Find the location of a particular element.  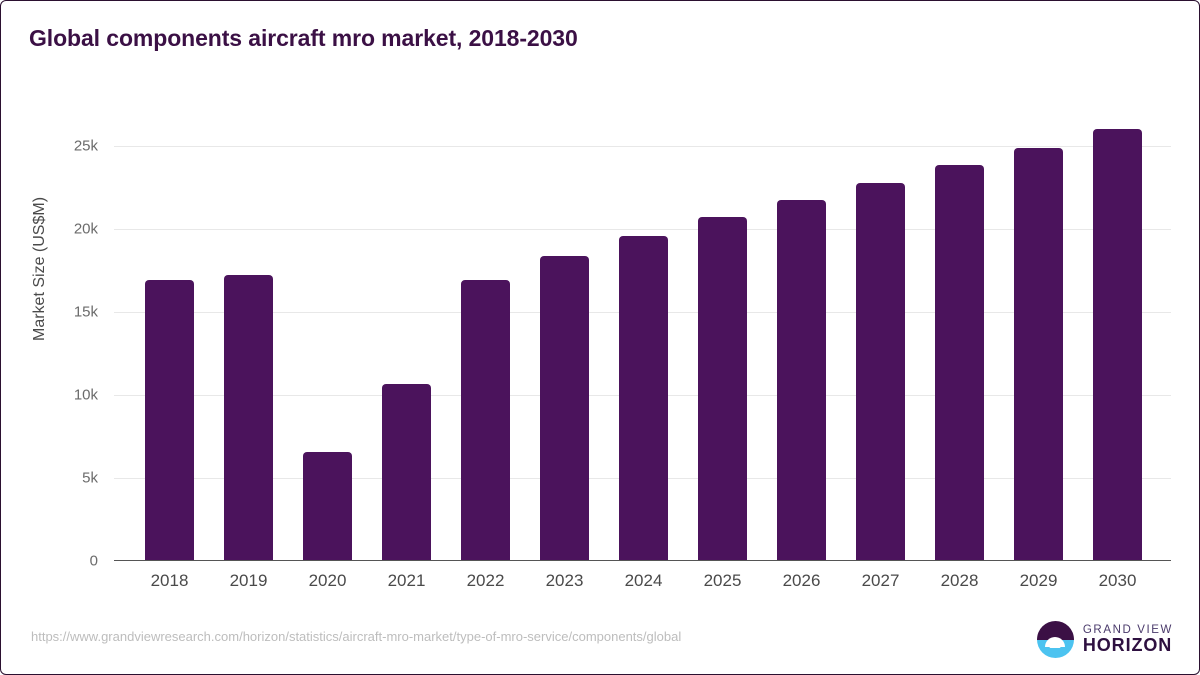

x-axis-tick-label: 2025 is located at coordinates (722, 580).